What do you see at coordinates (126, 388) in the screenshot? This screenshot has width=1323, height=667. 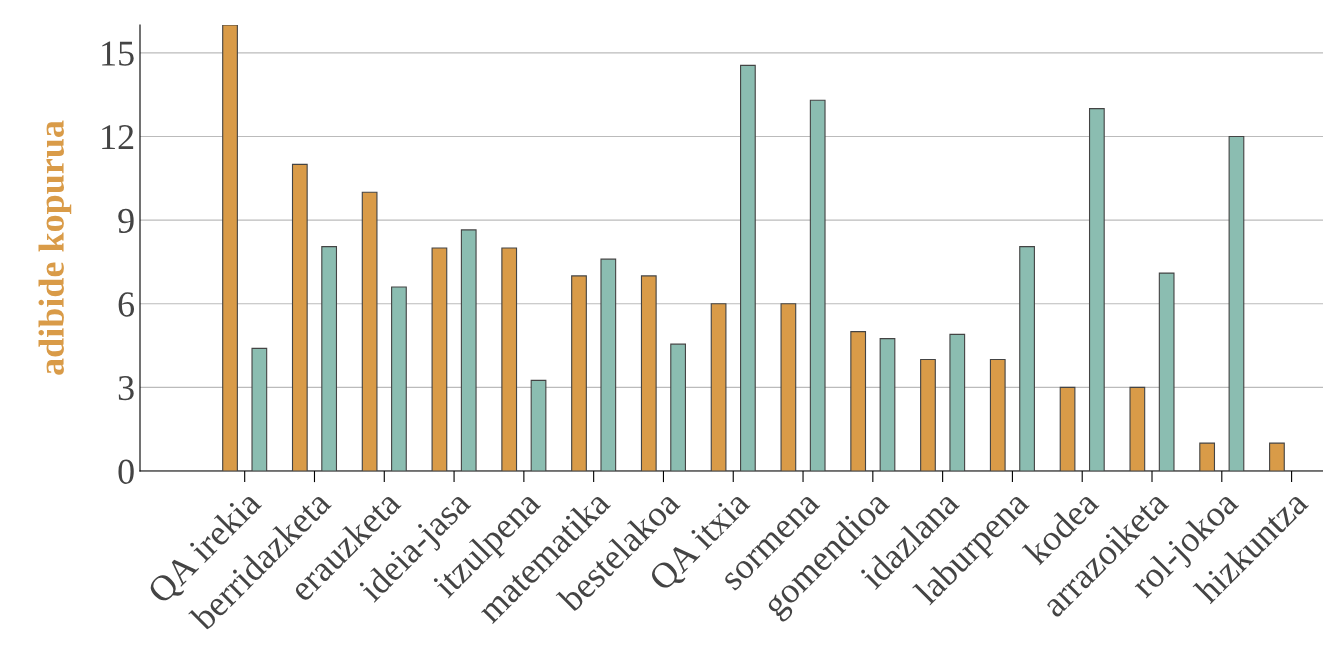 I see `y-tick-label: 3` at bounding box center [126, 388].